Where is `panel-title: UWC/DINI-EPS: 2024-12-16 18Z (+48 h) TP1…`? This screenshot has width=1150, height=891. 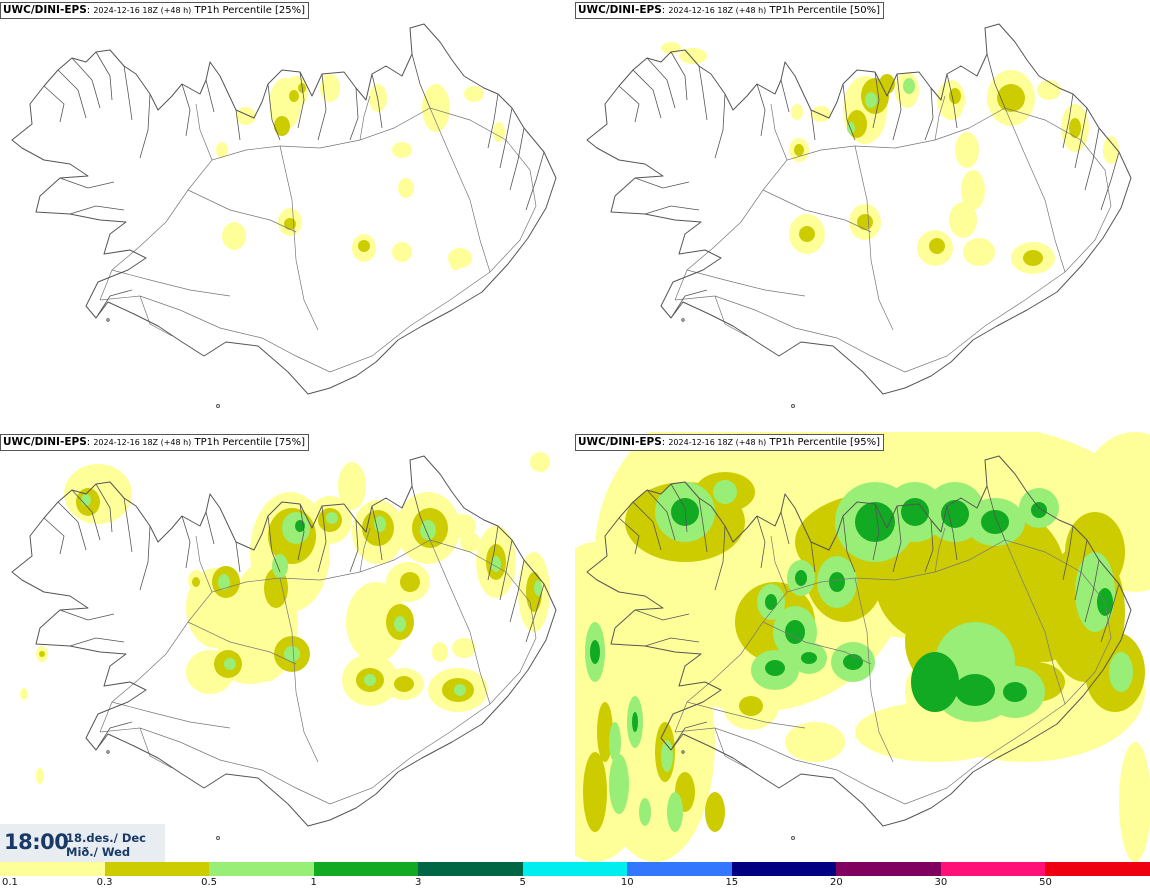
panel-title: UWC/DINI-EPS: 2024-12-16 18Z (+48 h) TP1… is located at coordinates (155, 442).